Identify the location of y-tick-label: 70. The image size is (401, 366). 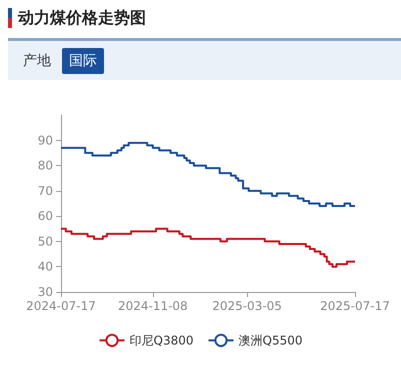
(45, 191).